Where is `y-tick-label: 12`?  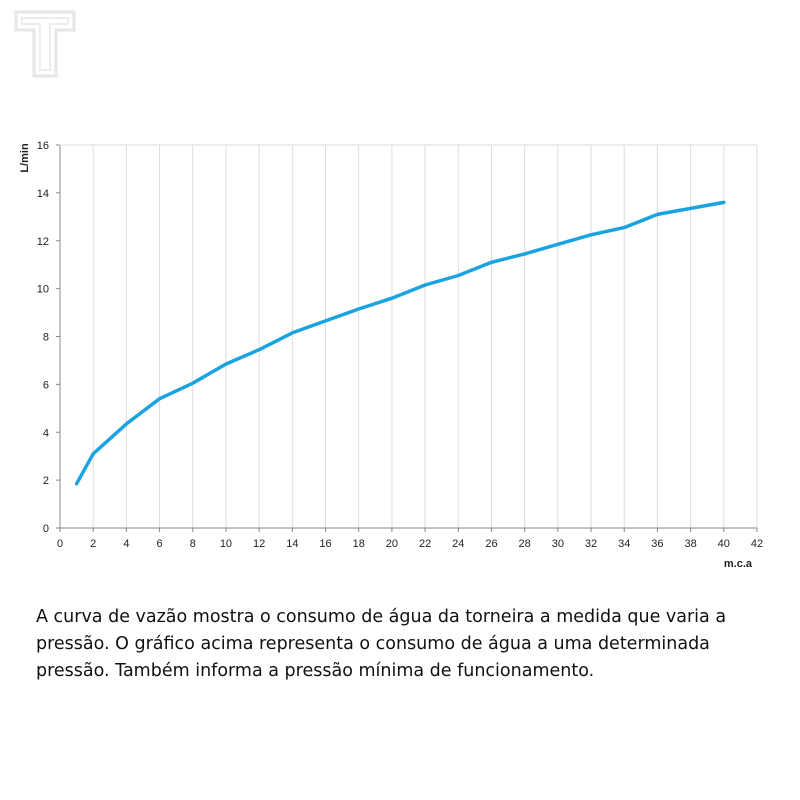
y-tick-label: 12 is located at coordinates (43, 242).